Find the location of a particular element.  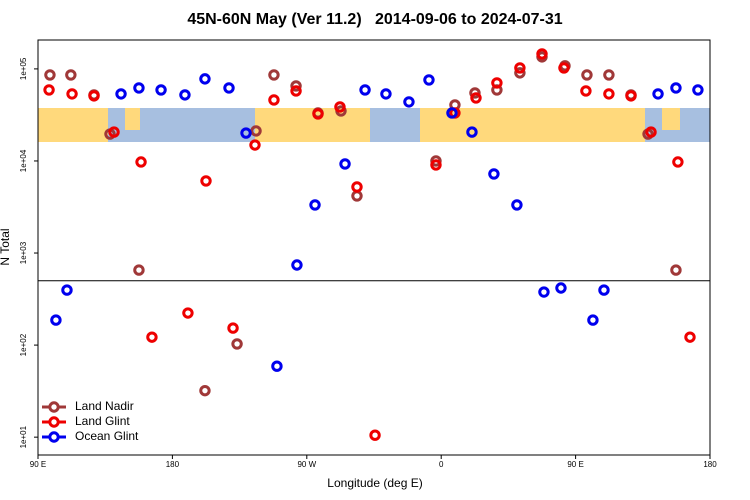

legend-label: Ocean Glint is located at coordinates (107, 436).